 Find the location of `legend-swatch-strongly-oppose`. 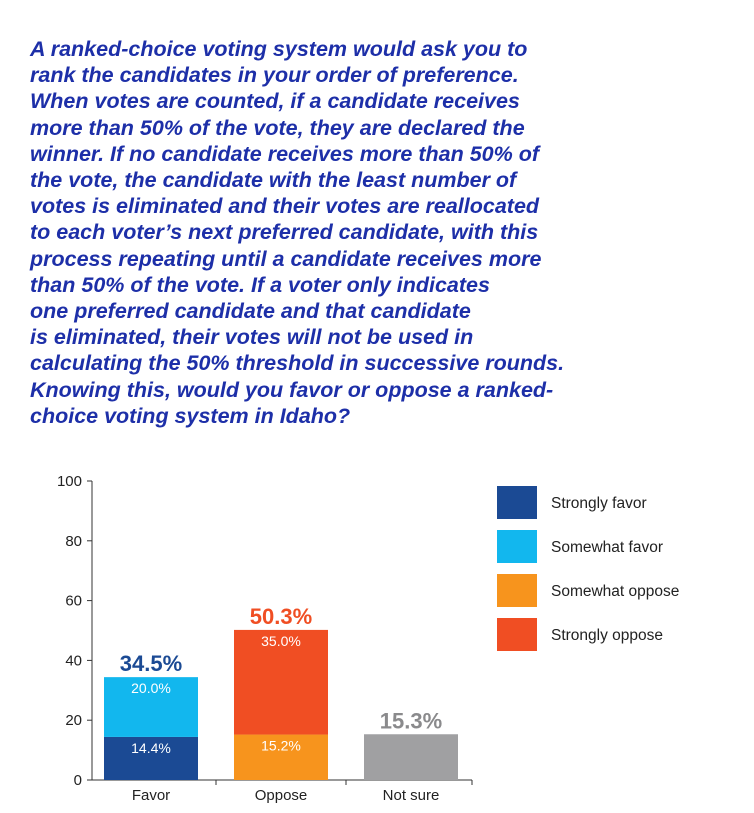

legend-swatch-strongly-oppose is located at coordinates (517, 634).